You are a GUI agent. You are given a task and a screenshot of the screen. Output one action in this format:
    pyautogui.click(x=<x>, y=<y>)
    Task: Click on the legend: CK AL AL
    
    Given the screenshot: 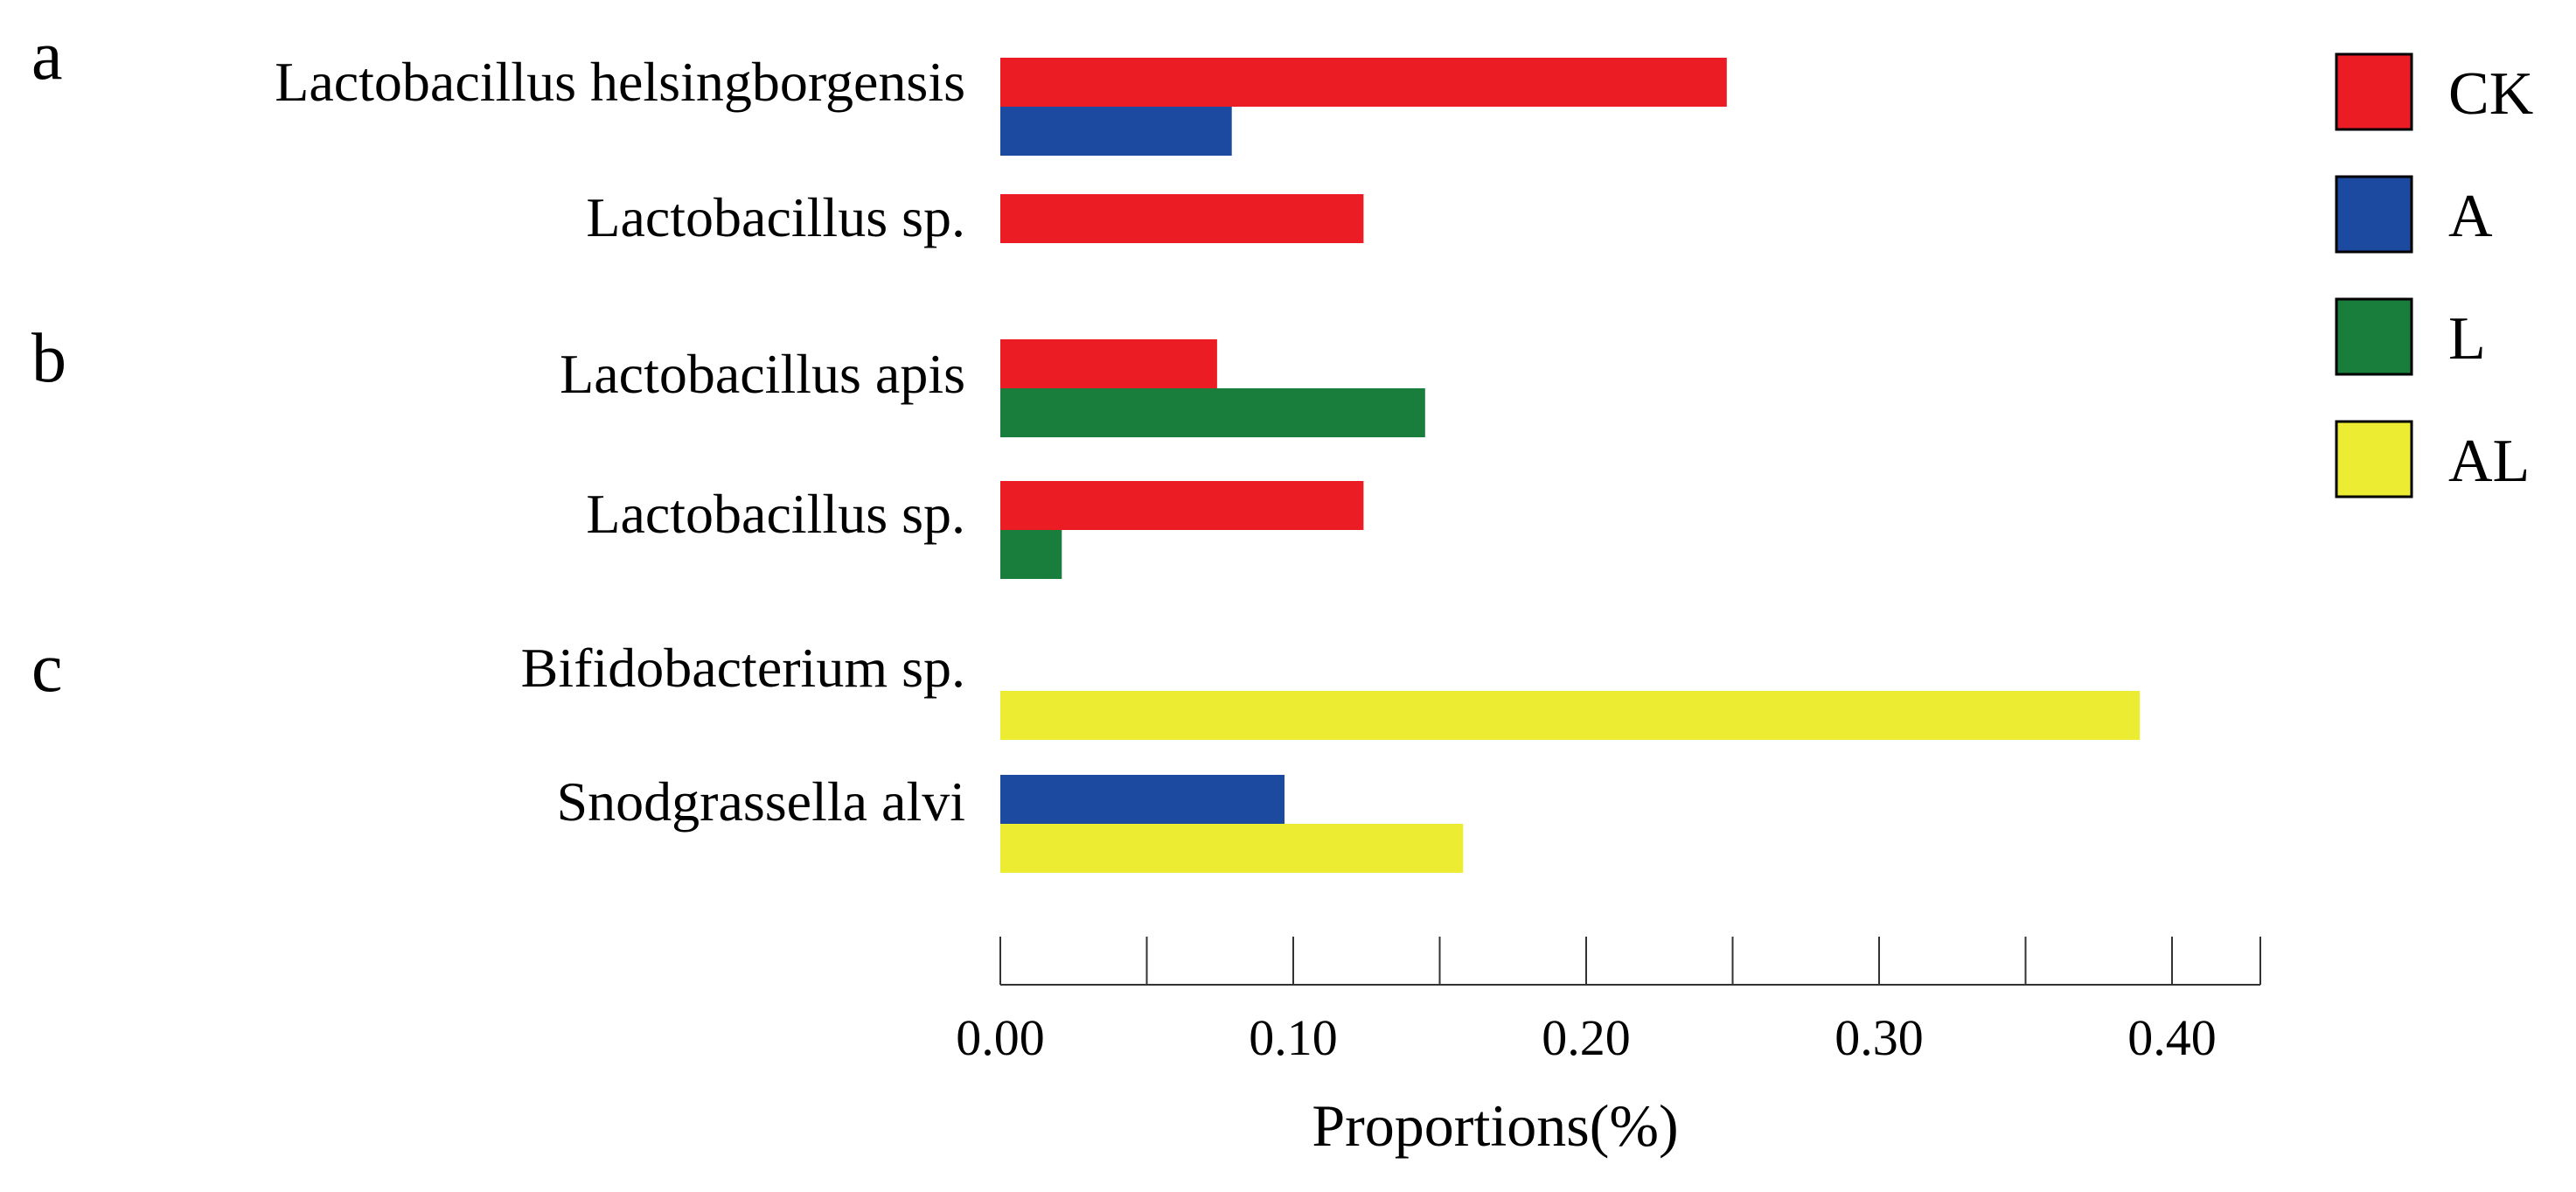 What is the action you would take?
    pyautogui.click(x=2434, y=275)
    